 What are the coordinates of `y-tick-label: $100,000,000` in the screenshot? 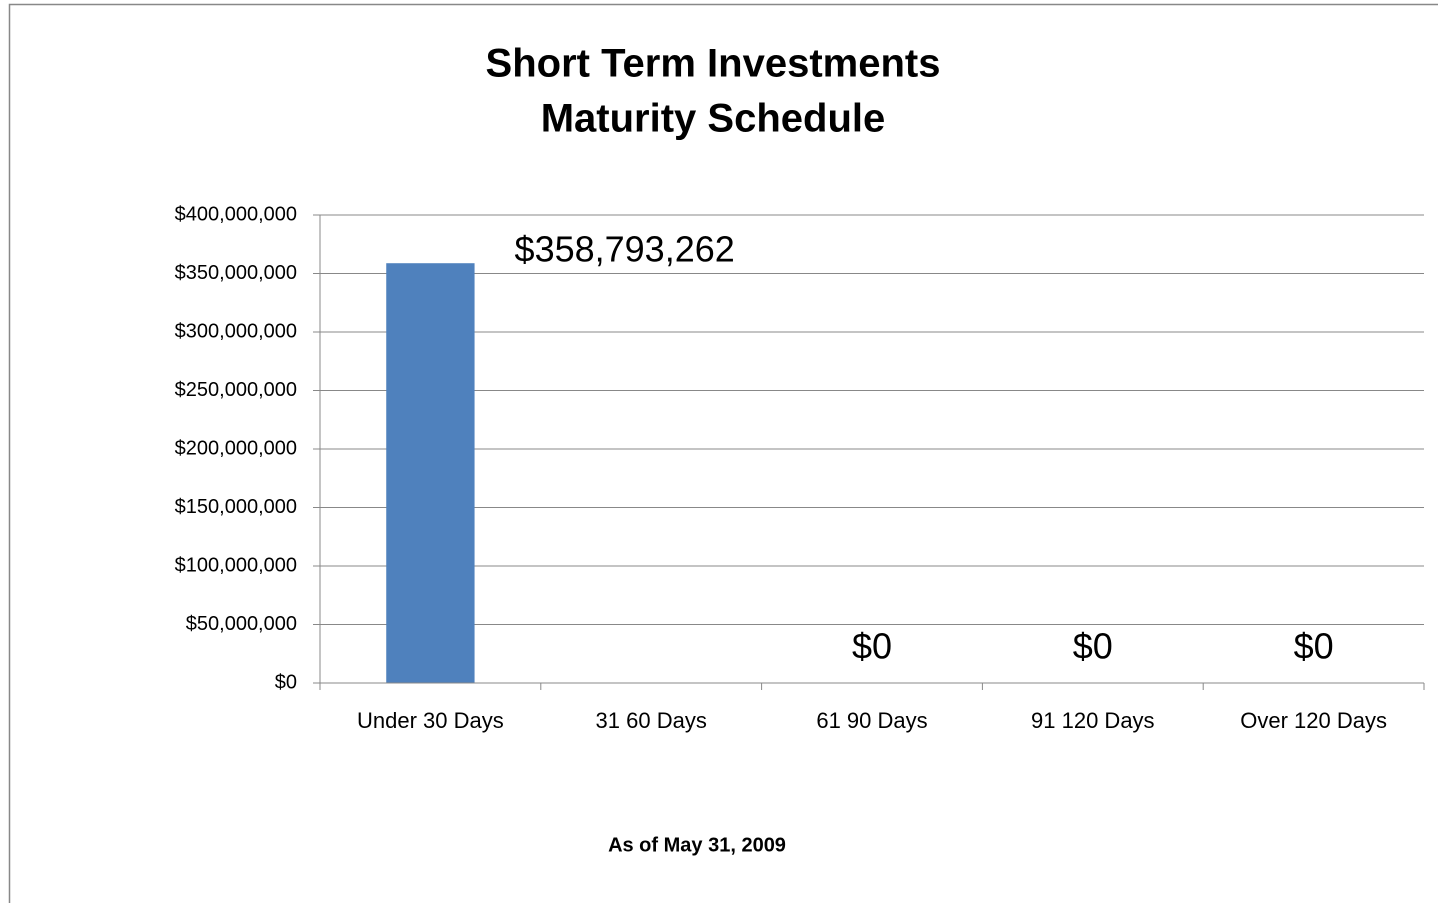 It's located at (236, 565).